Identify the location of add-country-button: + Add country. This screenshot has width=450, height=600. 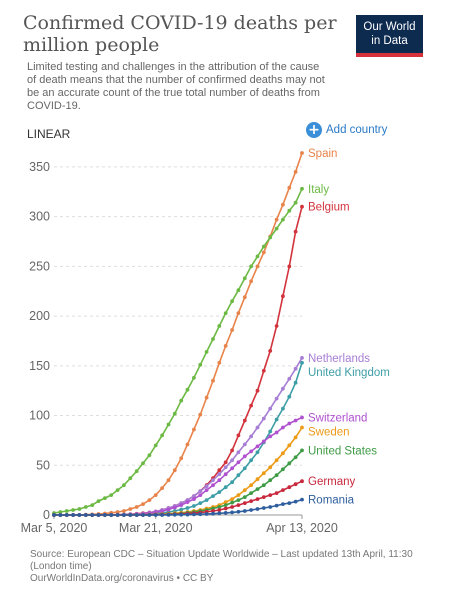
(346, 130).